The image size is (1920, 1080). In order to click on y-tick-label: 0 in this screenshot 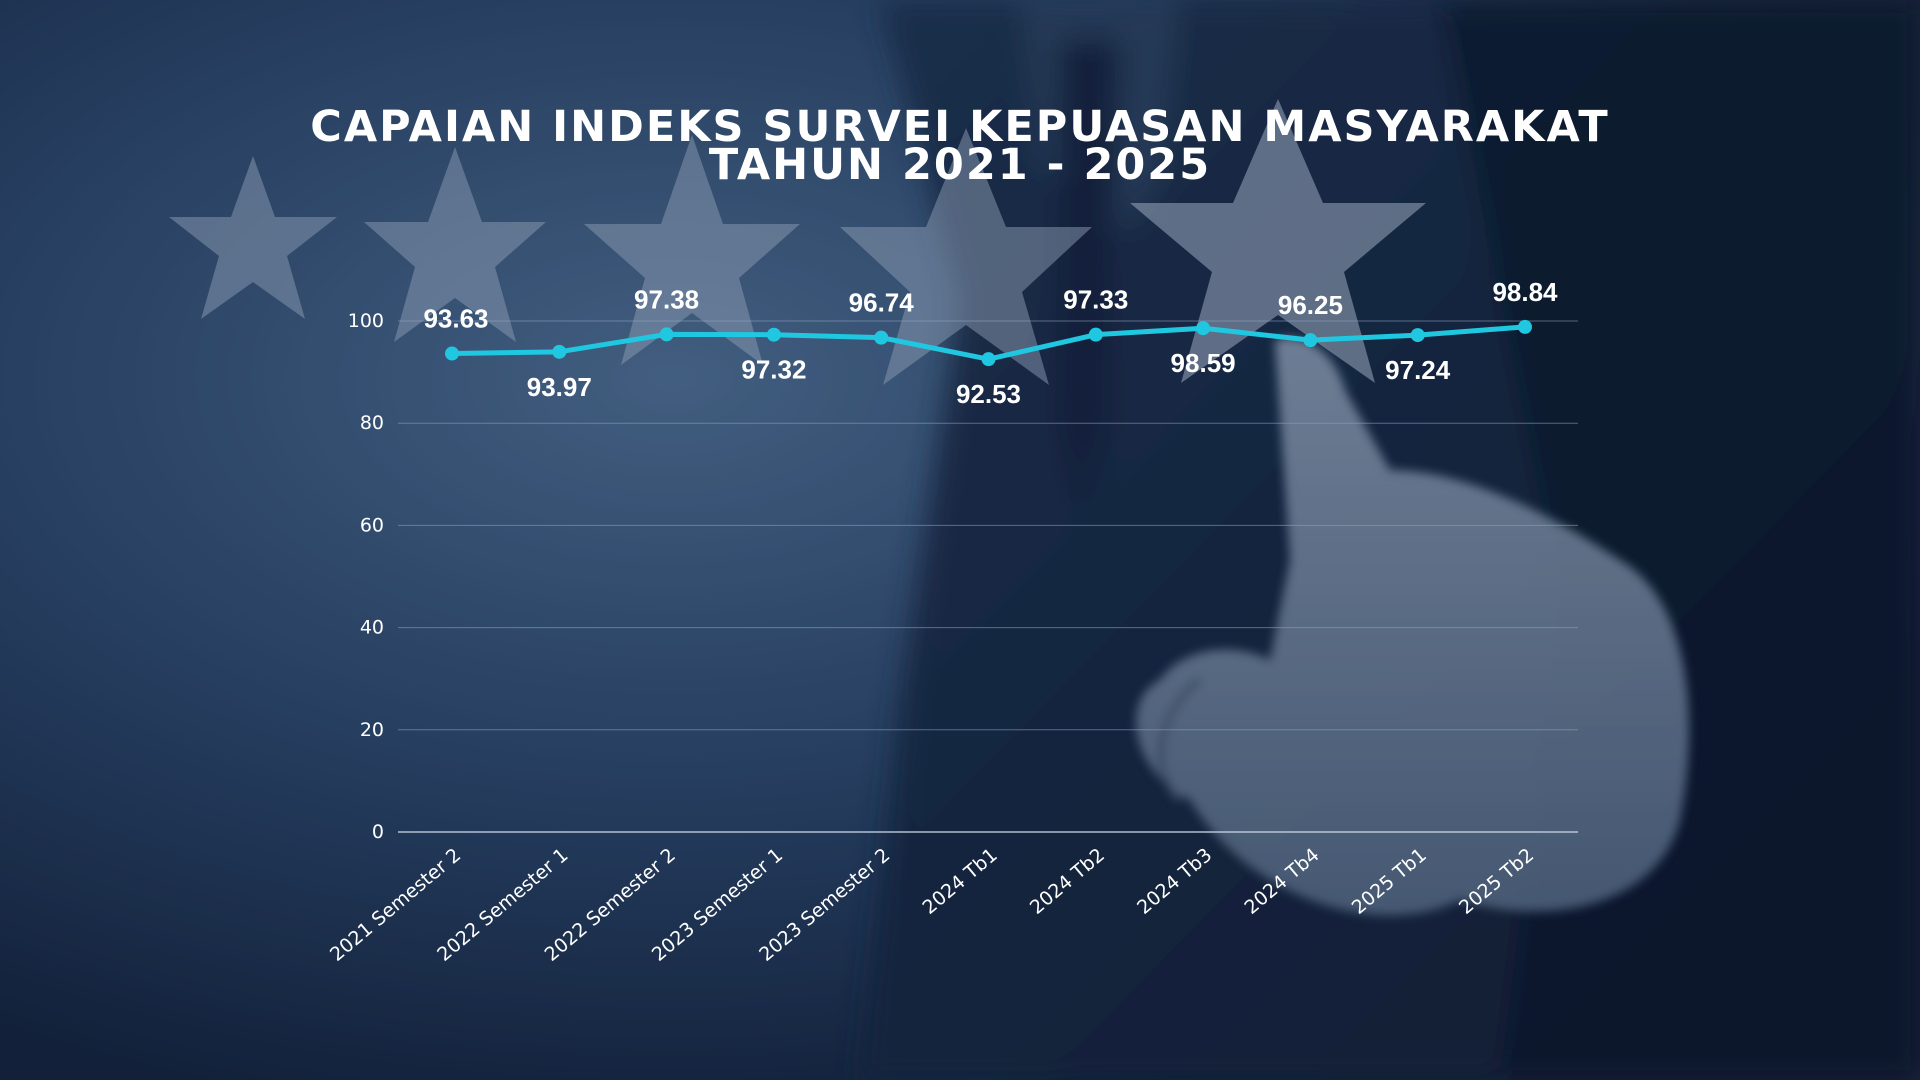, I will do `click(378, 832)`.